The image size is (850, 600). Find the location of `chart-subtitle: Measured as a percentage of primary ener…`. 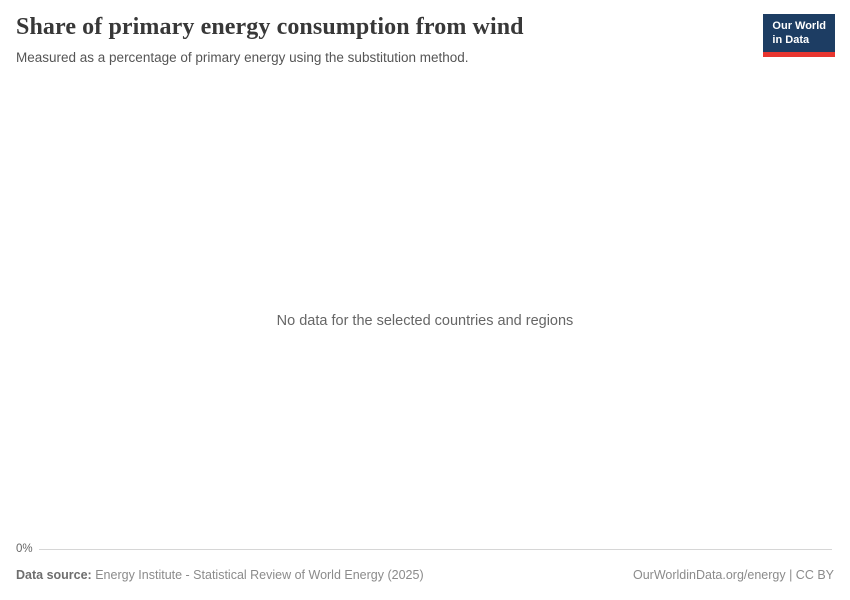

chart-subtitle: Measured as a percentage of primary ener… is located at coordinates (242, 57).